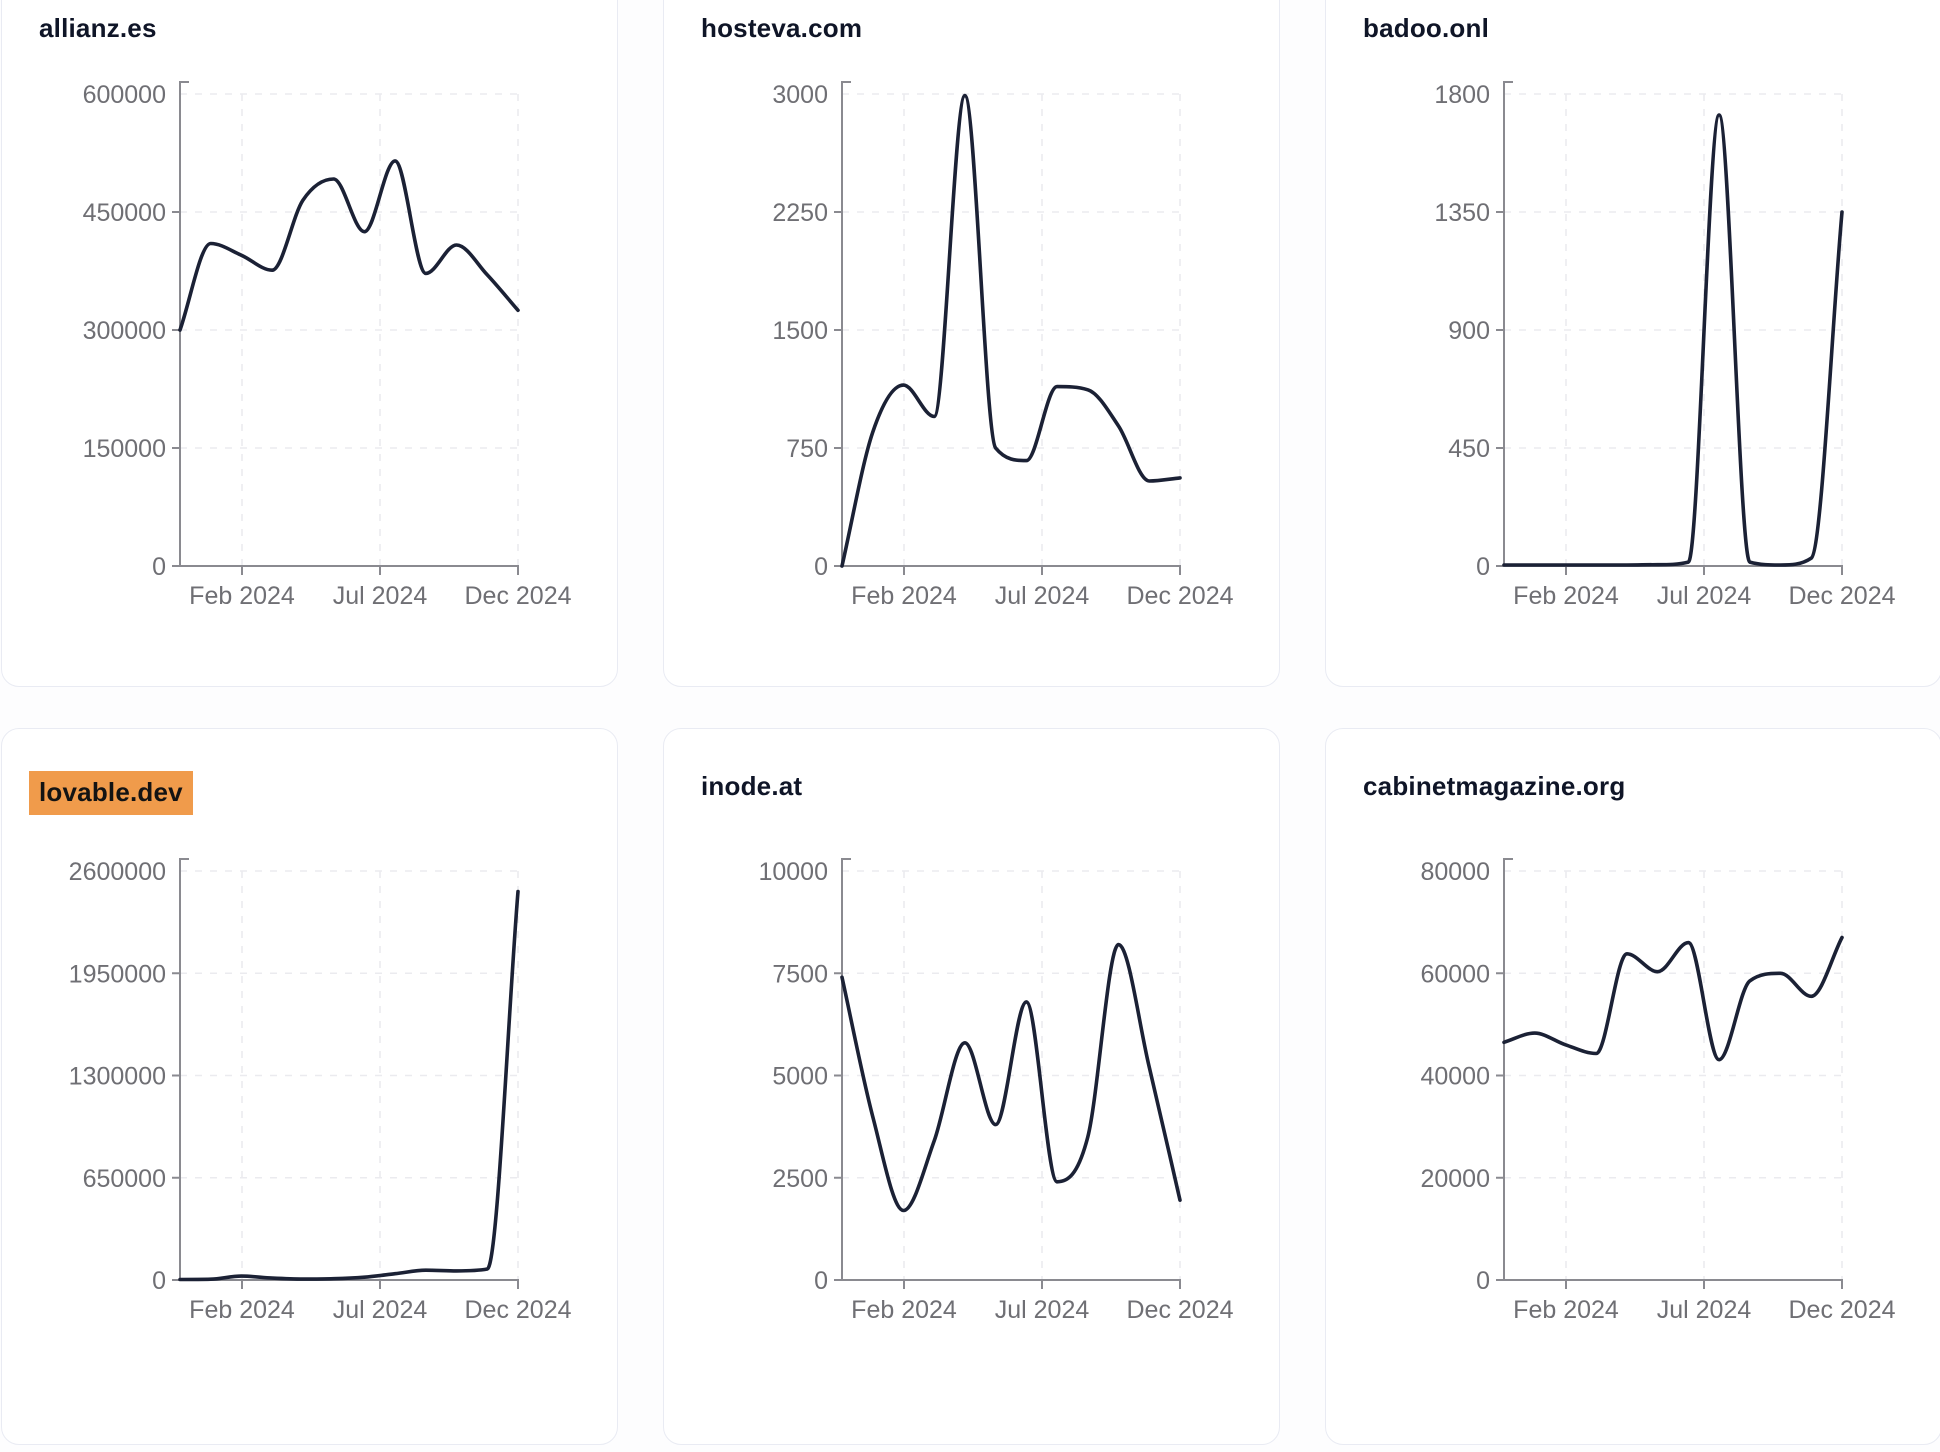 This screenshot has height=1452, width=1940. I want to click on svg-text: 5000, so click(800, 1077).